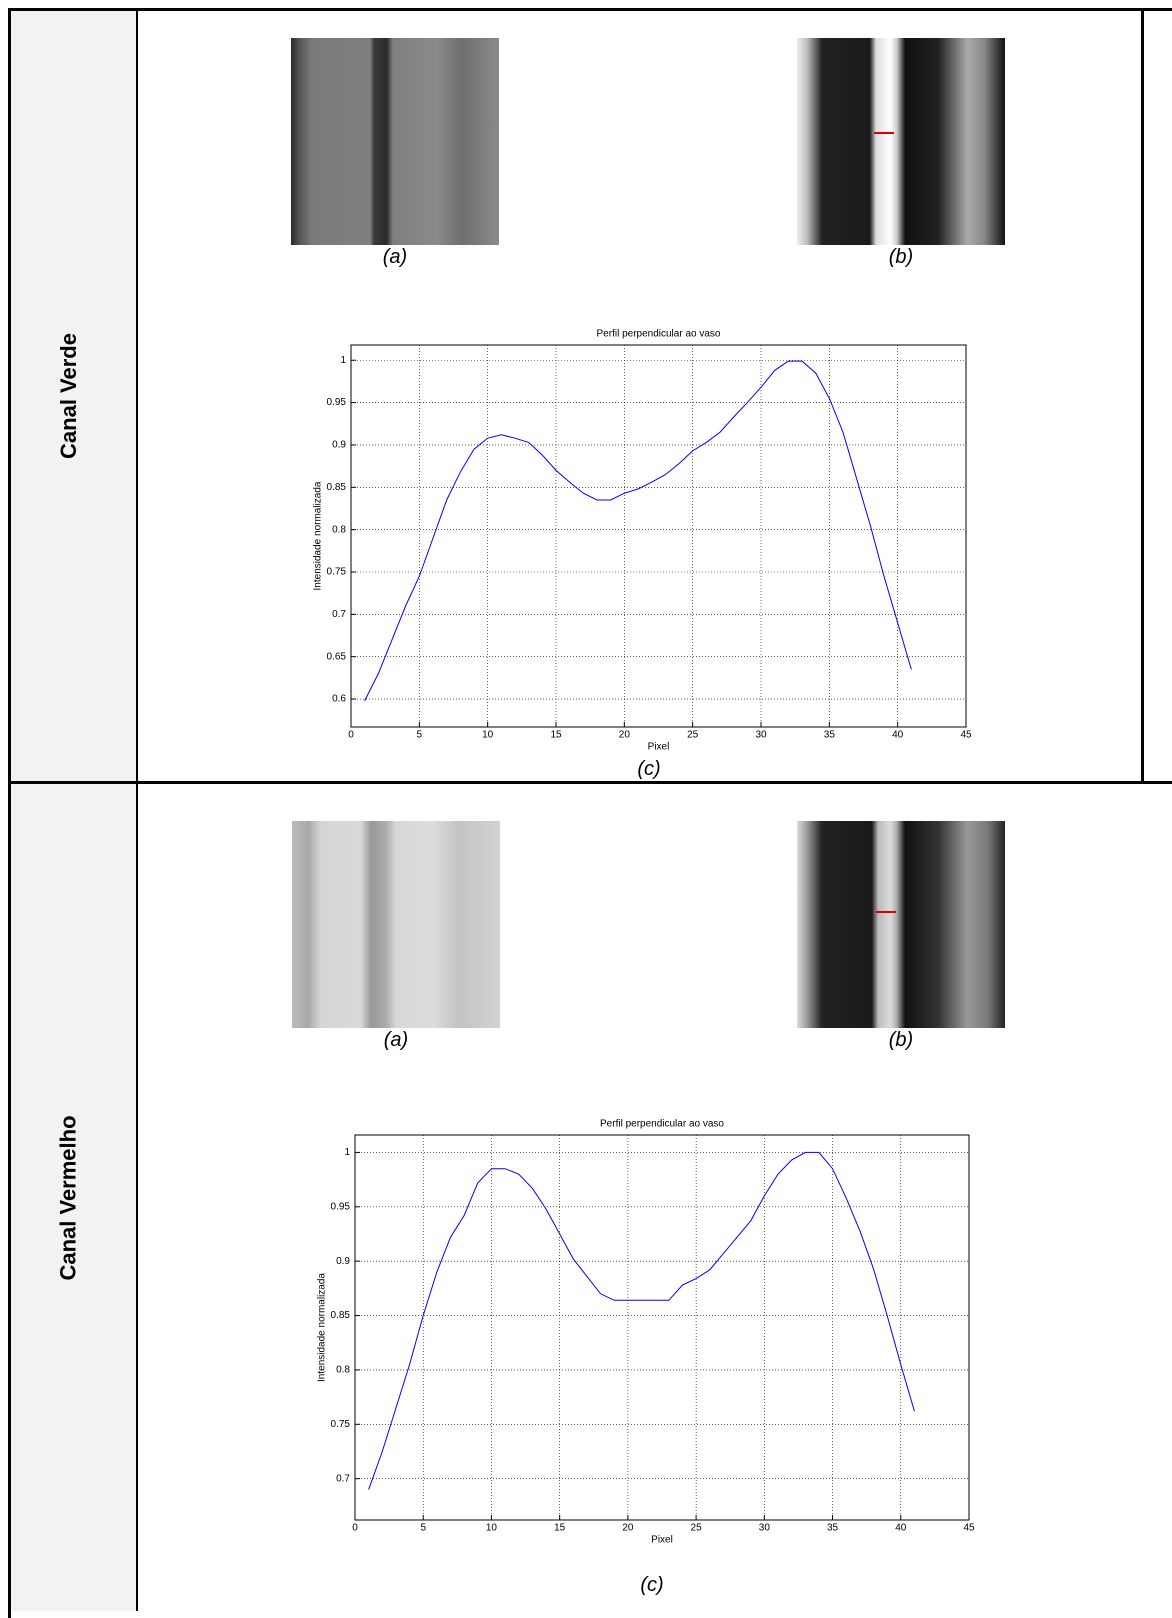 Image resolution: width=1172 pixels, height=1618 pixels. What do you see at coordinates (73, 809) in the screenshot?
I see `left-column` at bounding box center [73, 809].